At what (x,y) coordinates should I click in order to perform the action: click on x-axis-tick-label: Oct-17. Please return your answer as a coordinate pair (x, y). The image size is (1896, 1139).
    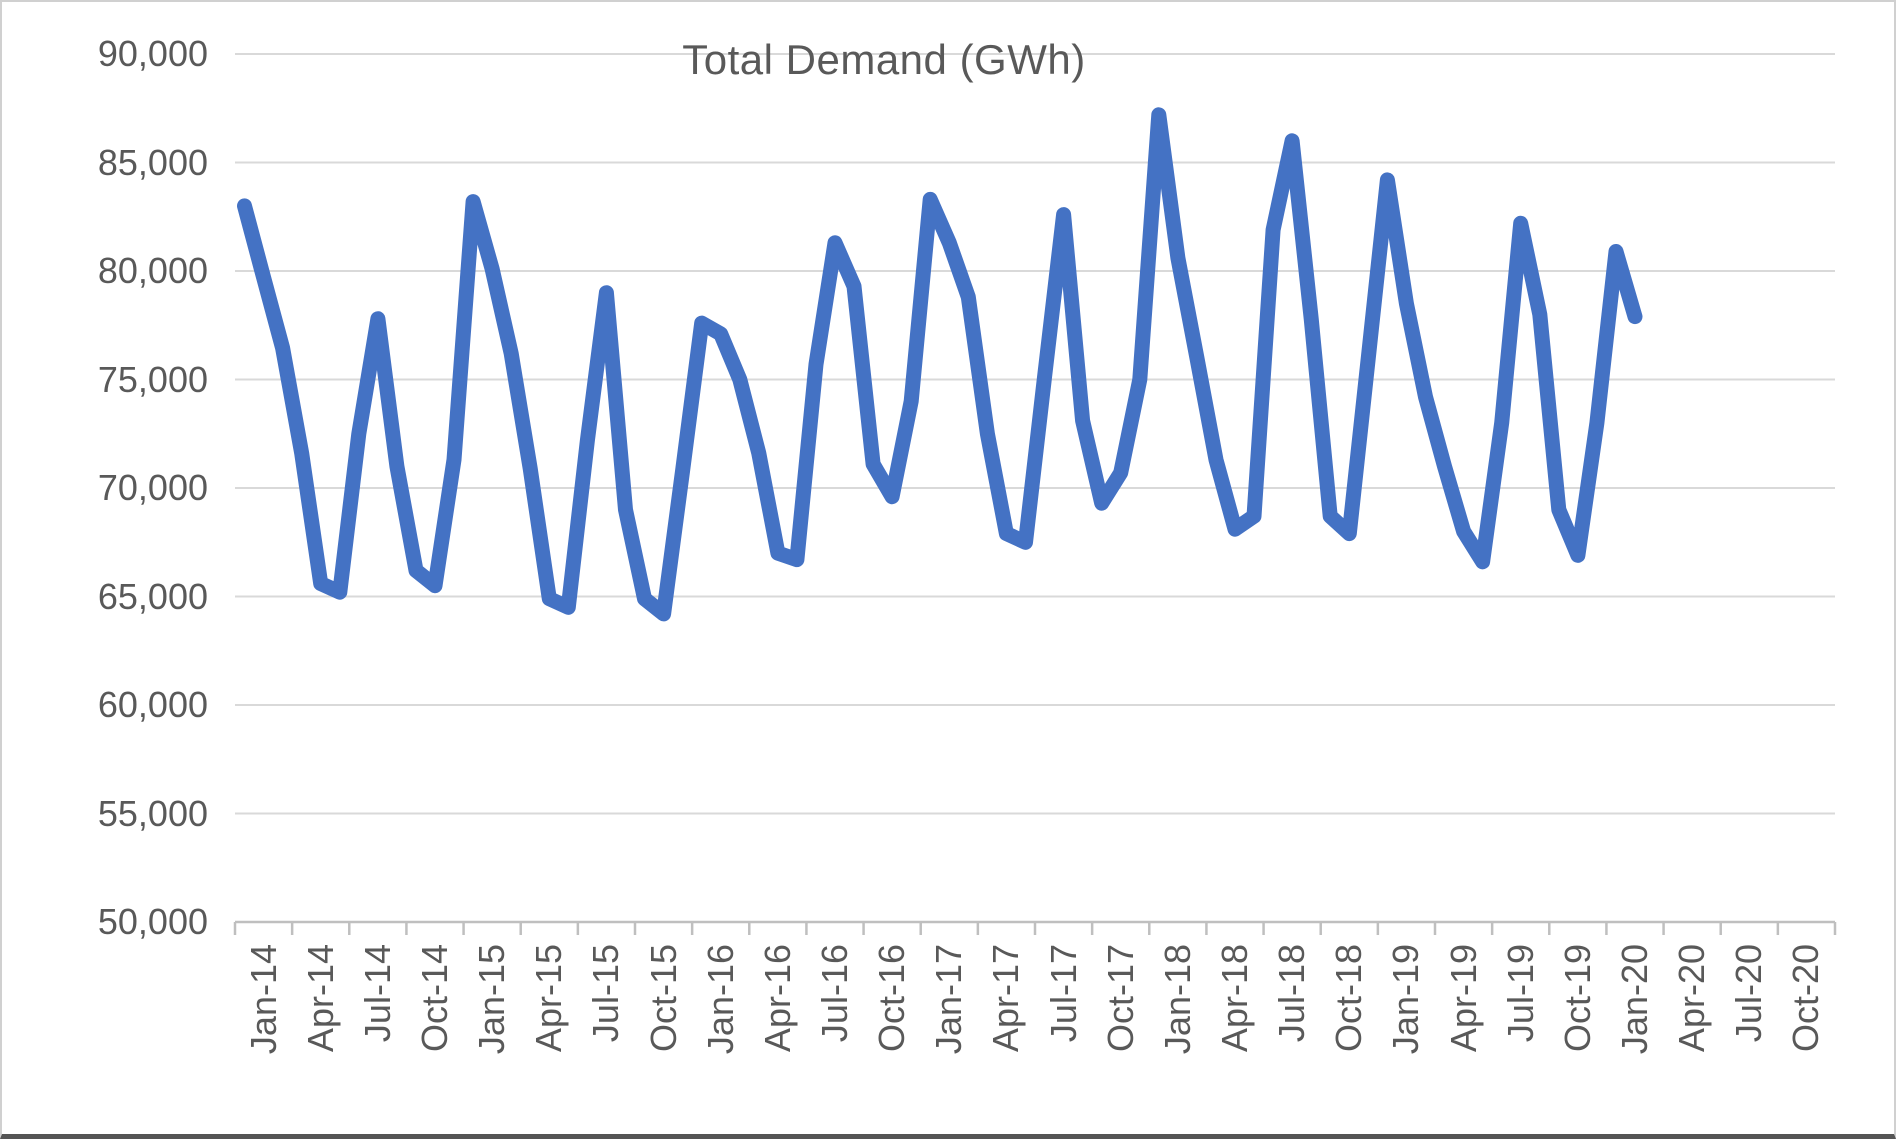
    Looking at the image, I should click on (1120, 998).